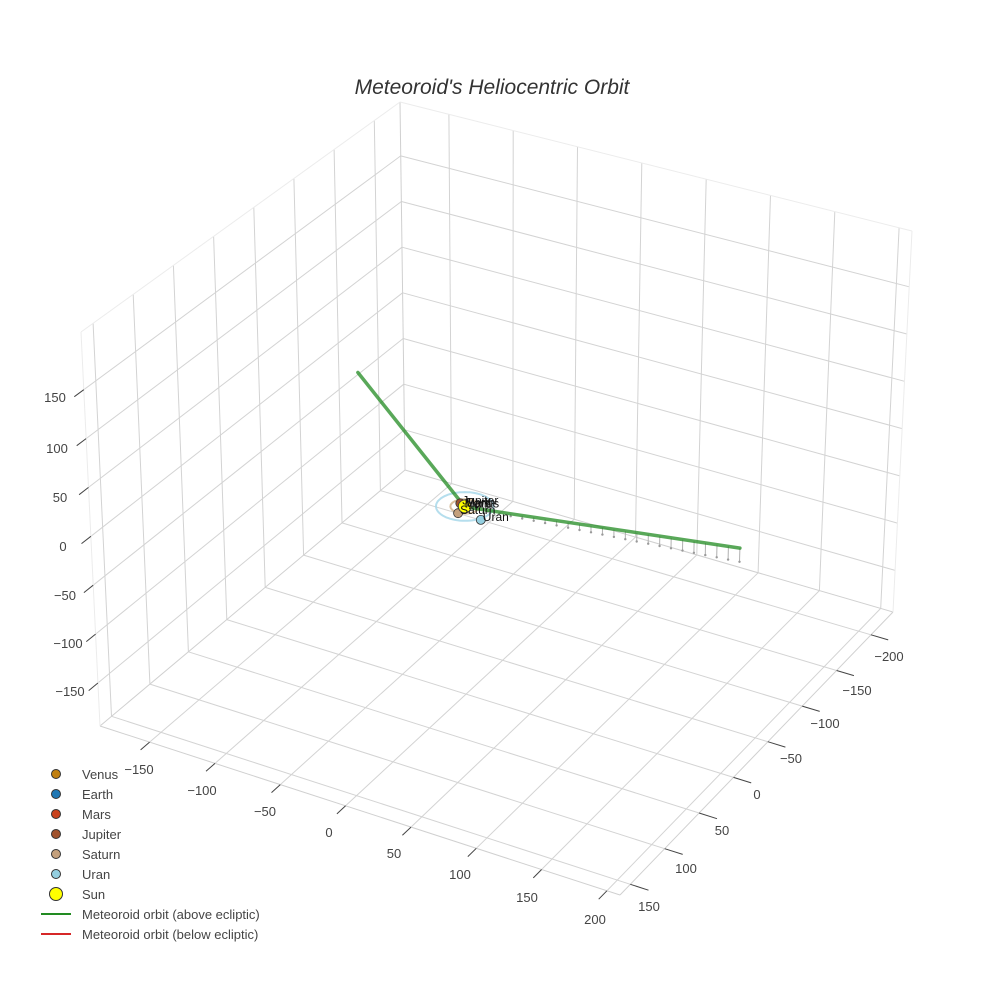 The height and width of the screenshot is (984, 984). I want to click on x-tick-label: 0, so click(757, 794).